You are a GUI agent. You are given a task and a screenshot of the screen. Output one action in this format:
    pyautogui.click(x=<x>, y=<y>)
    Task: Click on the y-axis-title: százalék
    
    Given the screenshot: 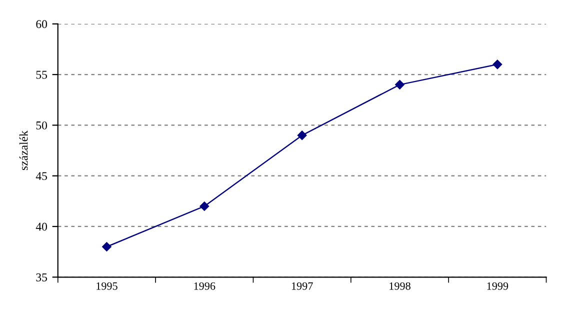 What is the action you would take?
    pyautogui.click(x=23, y=150)
    